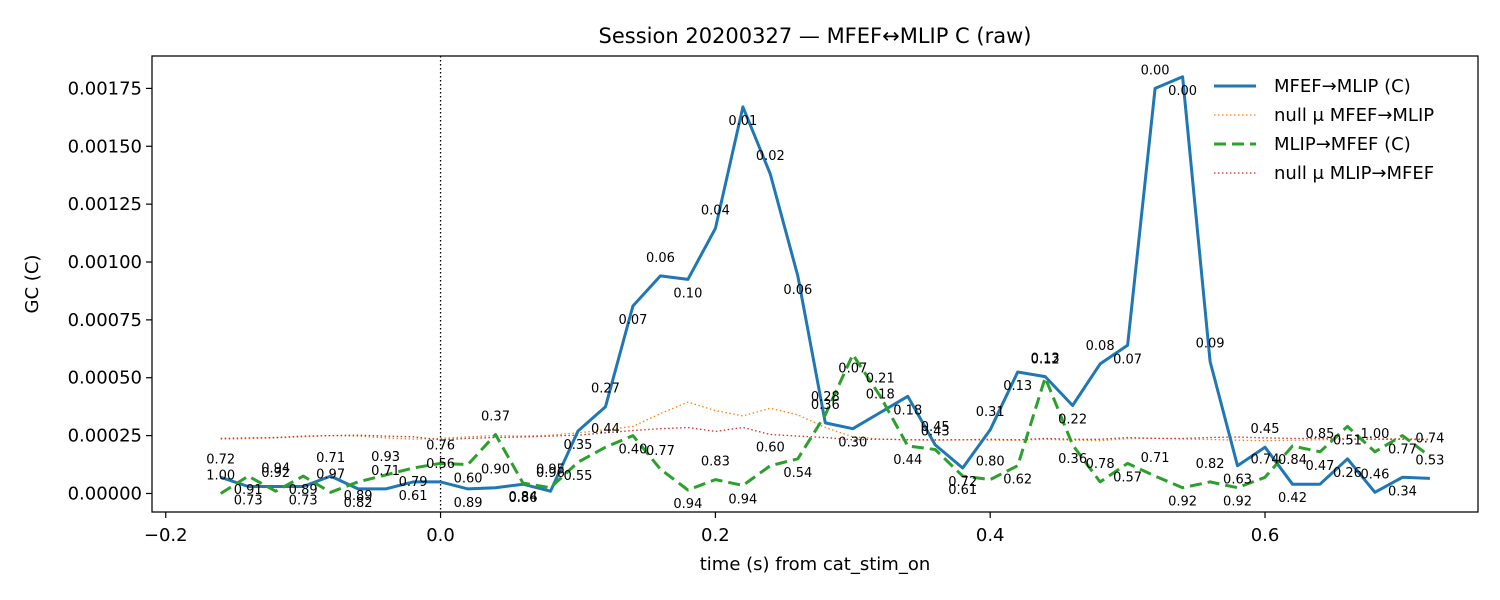 Image resolution: width=1500 pixels, height=600 pixels. I want to click on y-tick-label: 0.00175, so click(105, 88).